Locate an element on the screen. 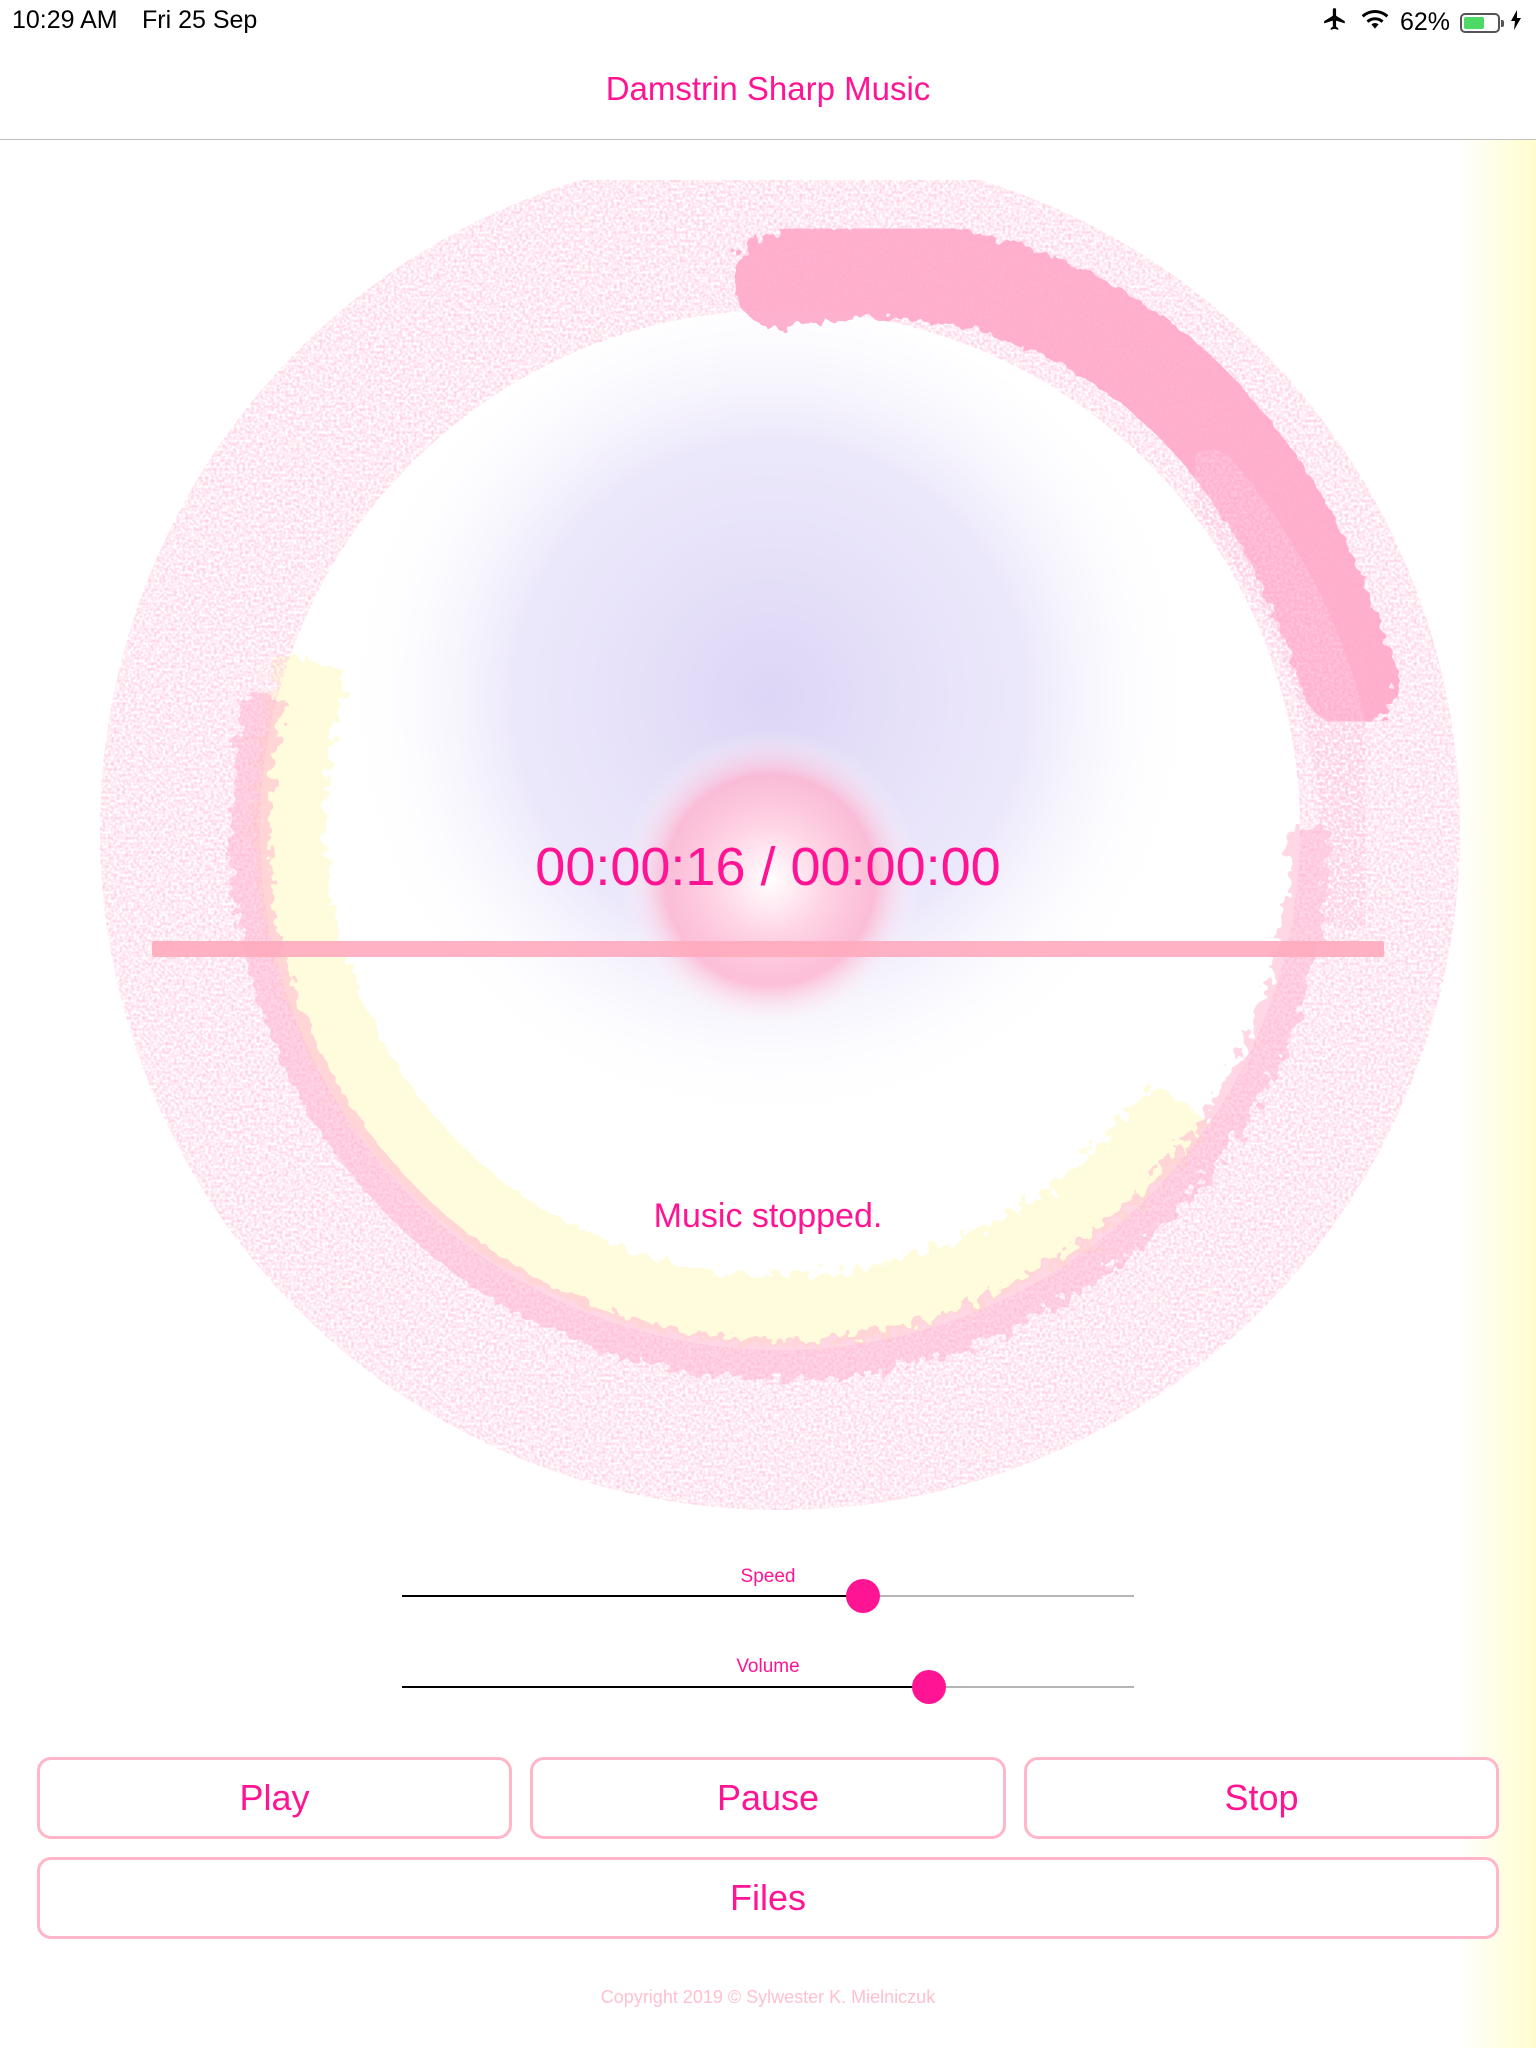 The width and height of the screenshot is (1536, 2048). time-display: 00:00:16 / 00:00:00 is located at coordinates (768, 867).